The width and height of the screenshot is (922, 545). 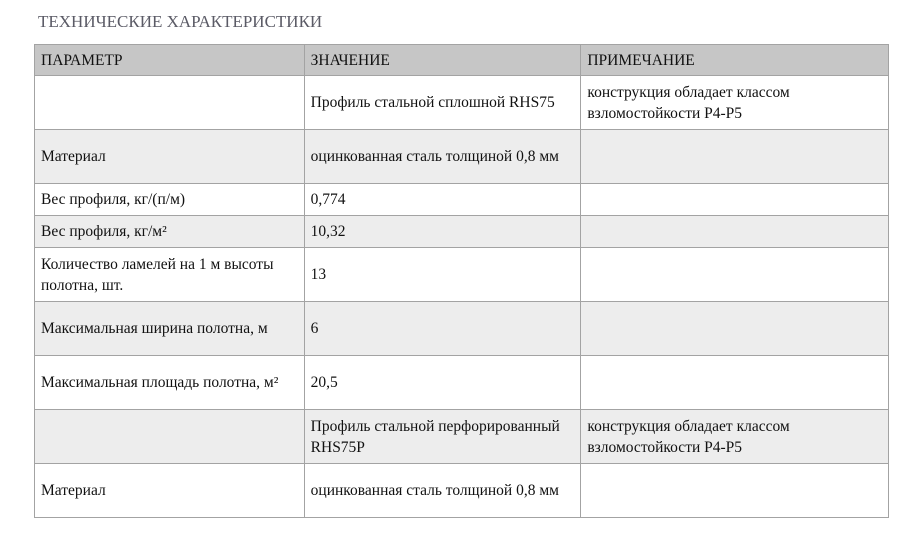 I want to click on cell-parameter: Максимальная ширина полотна, м, so click(x=169, y=328).